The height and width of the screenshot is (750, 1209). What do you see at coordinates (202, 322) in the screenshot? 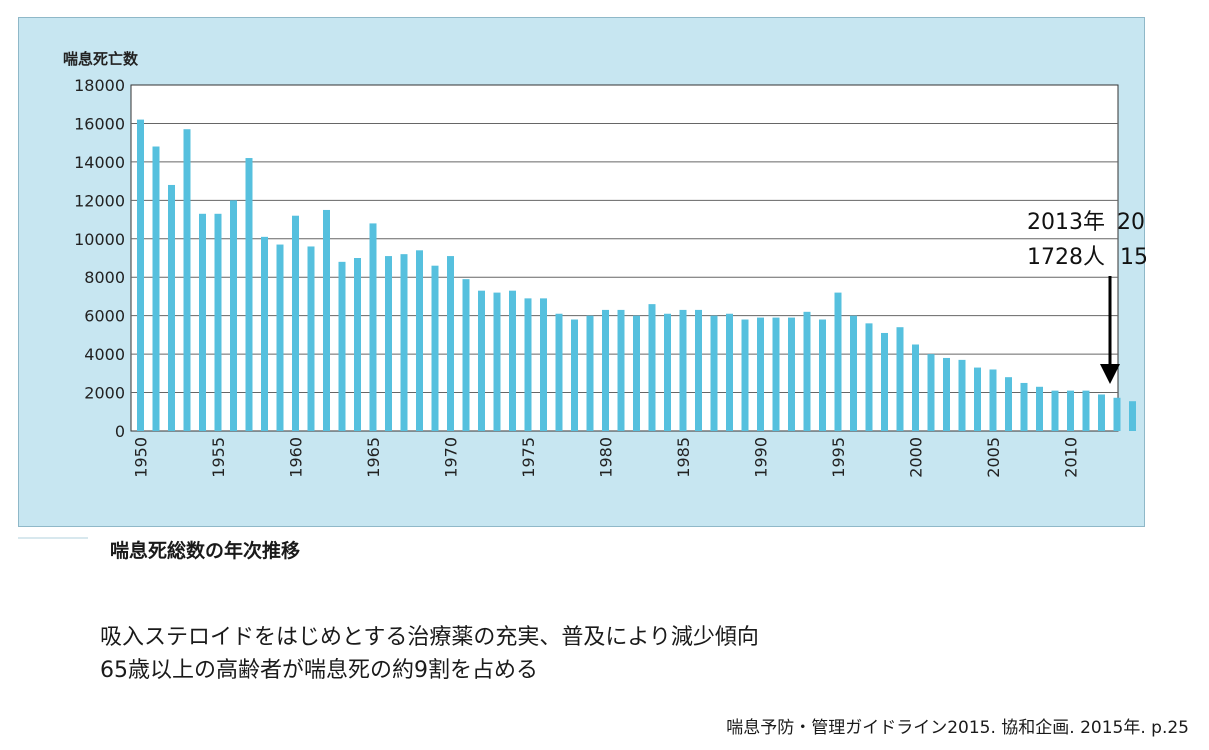
I see `bar-1954` at bounding box center [202, 322].